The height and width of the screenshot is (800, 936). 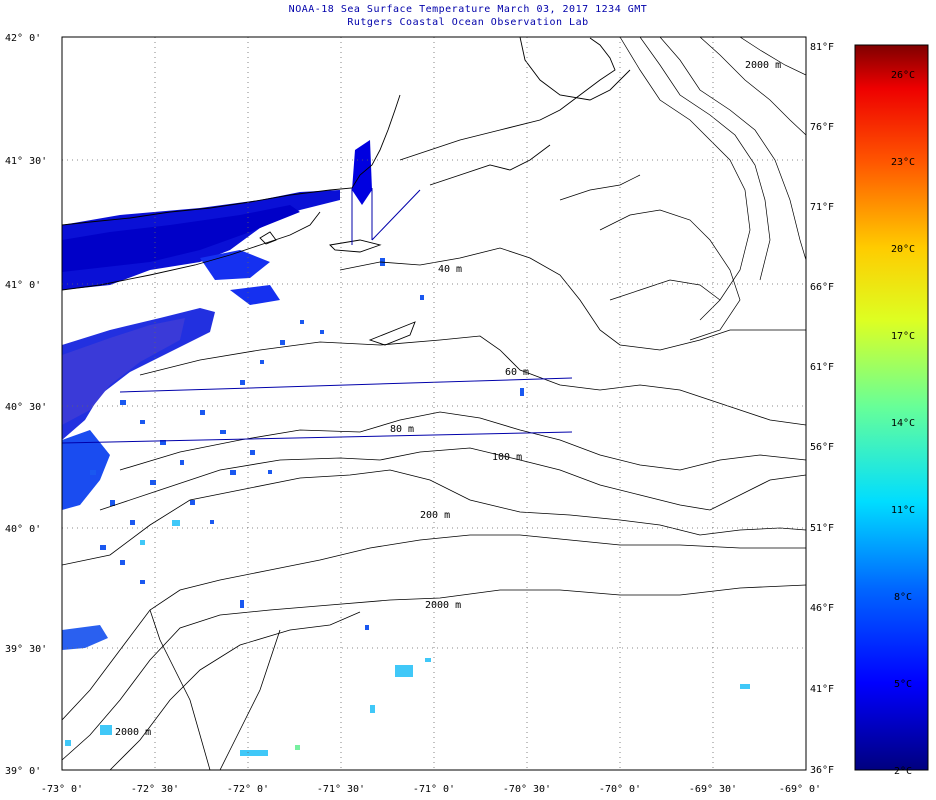 I want to click on f-label-56: 56°F, so click(x=822, y=447).